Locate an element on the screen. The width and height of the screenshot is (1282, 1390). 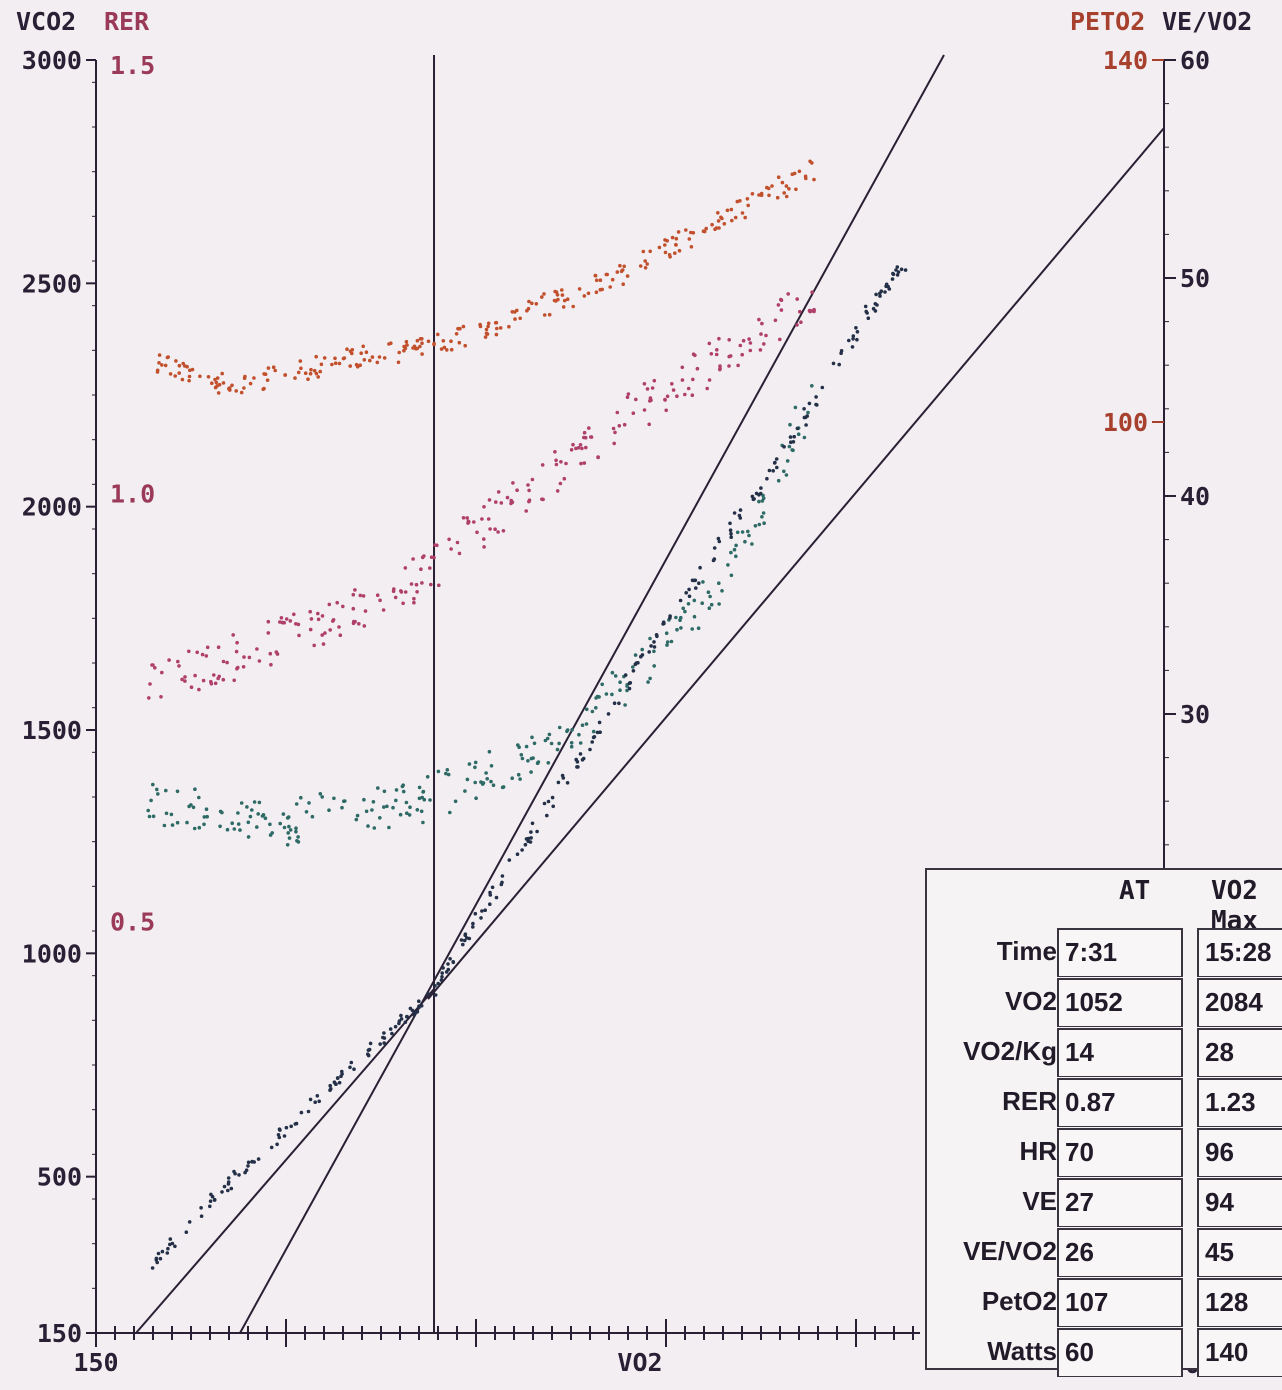
results-row-label: Watts is located at coordinates (1022, 1351).